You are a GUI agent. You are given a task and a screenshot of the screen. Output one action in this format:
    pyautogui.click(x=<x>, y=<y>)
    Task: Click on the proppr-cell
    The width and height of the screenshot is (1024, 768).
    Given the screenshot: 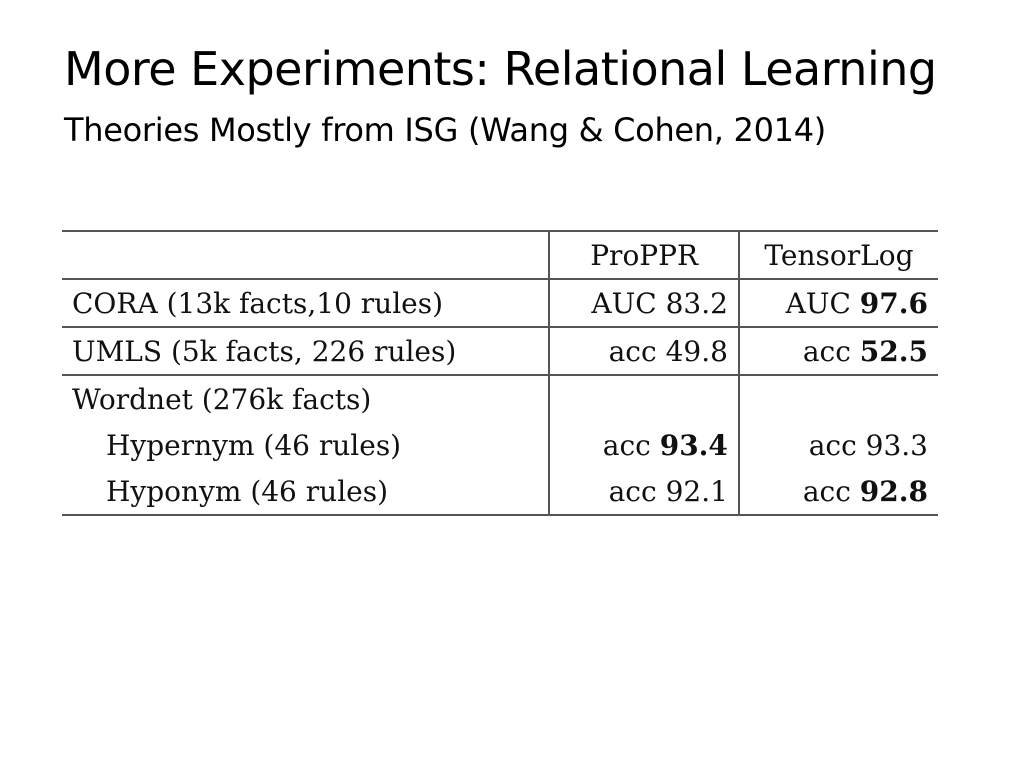 What is the action you would take?
    pyautogui.click(x=643, y=398)
    